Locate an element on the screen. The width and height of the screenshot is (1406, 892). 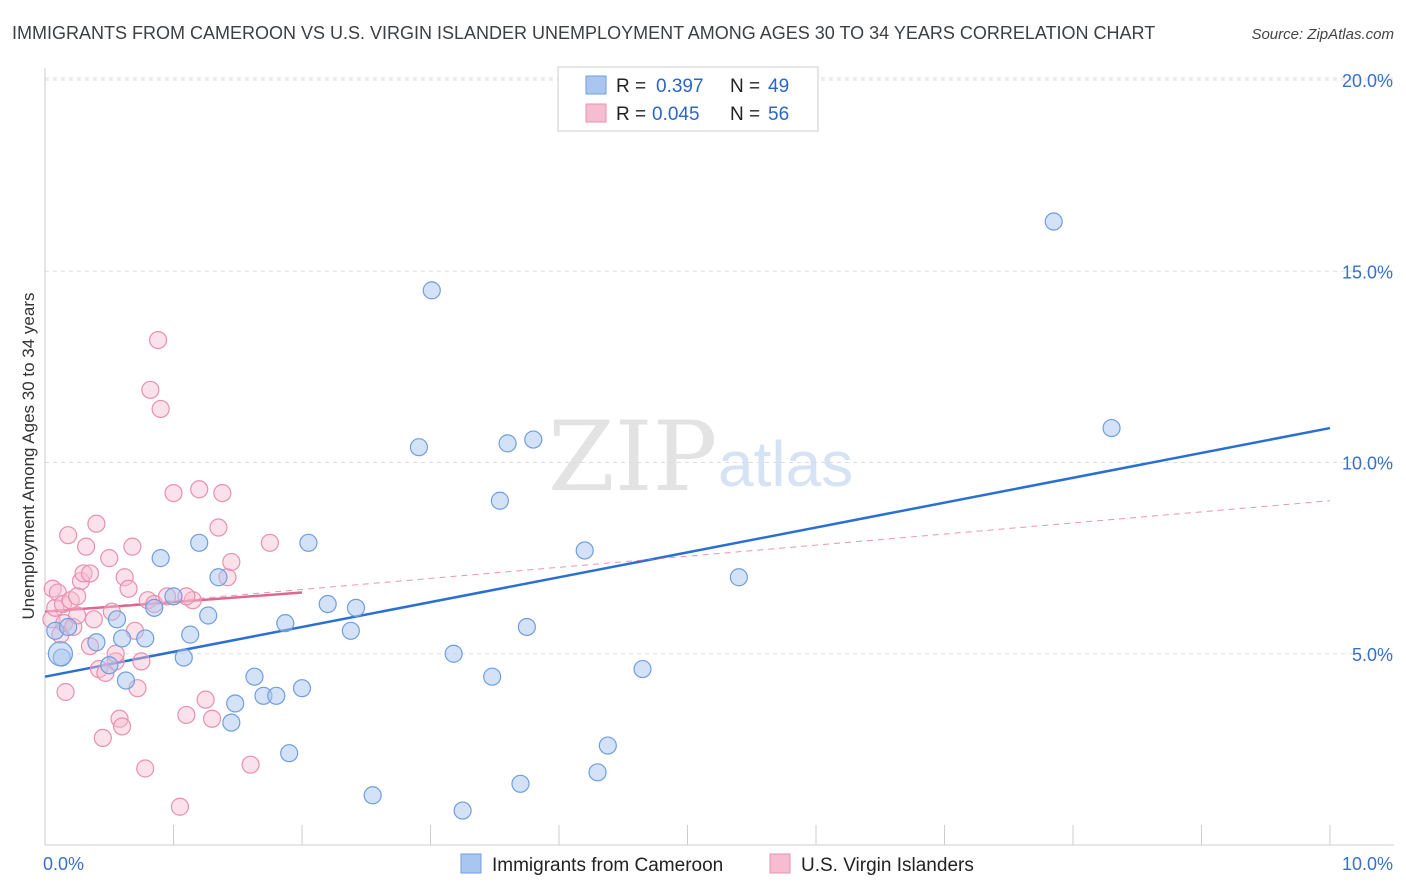
legend-r-label-1: R = is located at coordinates (631, 86).